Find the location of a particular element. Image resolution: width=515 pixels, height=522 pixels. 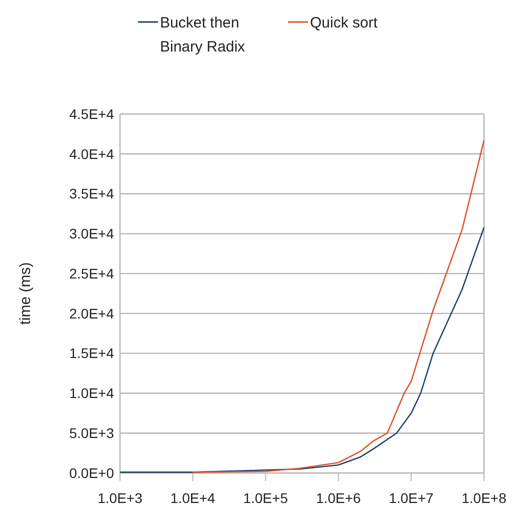

legend-label: Bucket then Binary Radix is located at coordinates (203, 35).